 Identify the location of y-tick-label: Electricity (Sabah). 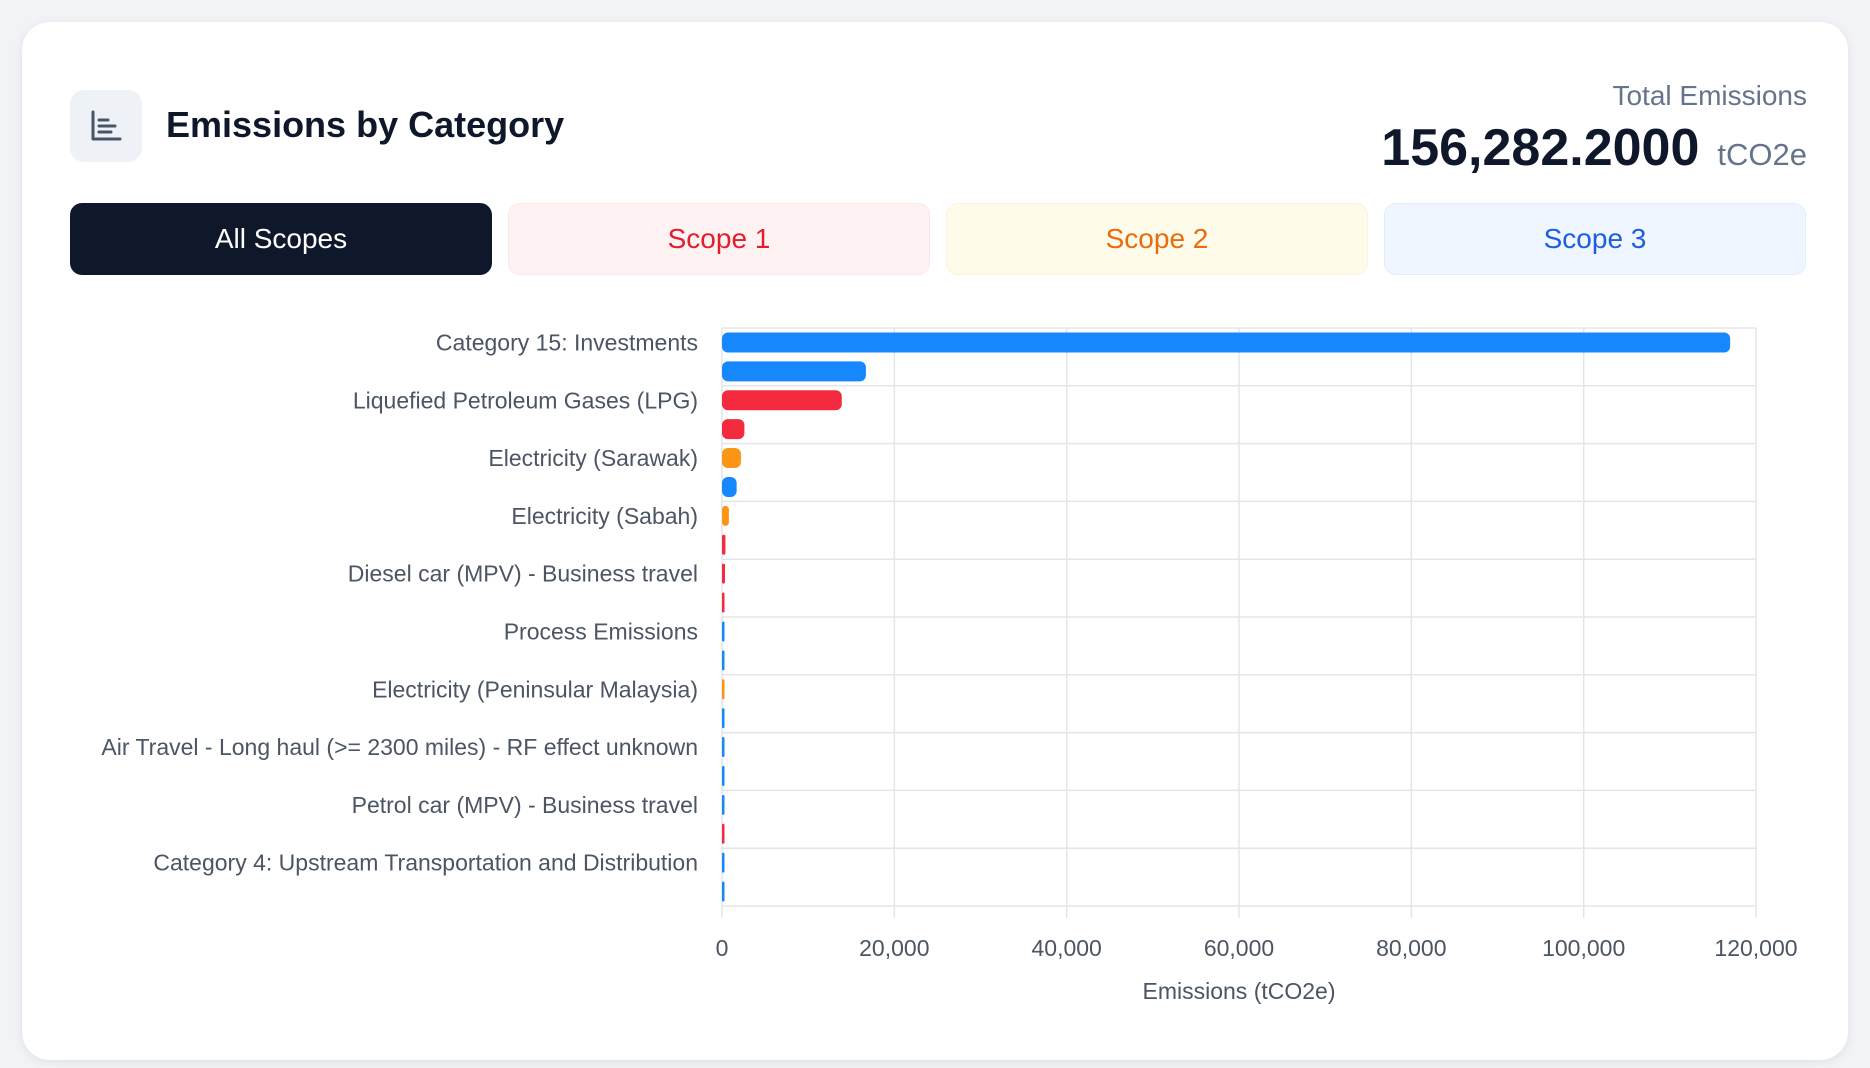
(604, 516).